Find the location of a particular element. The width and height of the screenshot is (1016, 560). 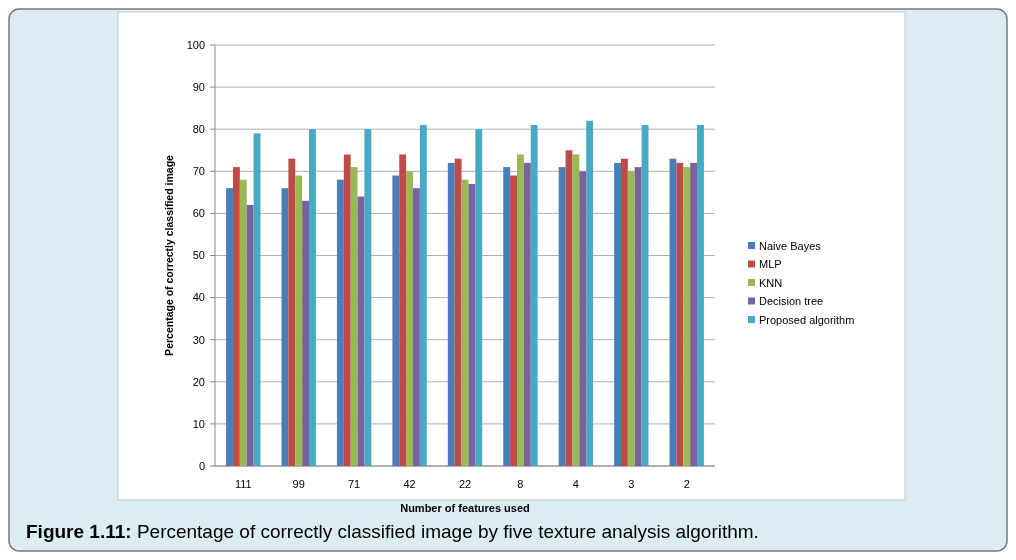

legend-label: KNN is located at coordinates (771, 282).